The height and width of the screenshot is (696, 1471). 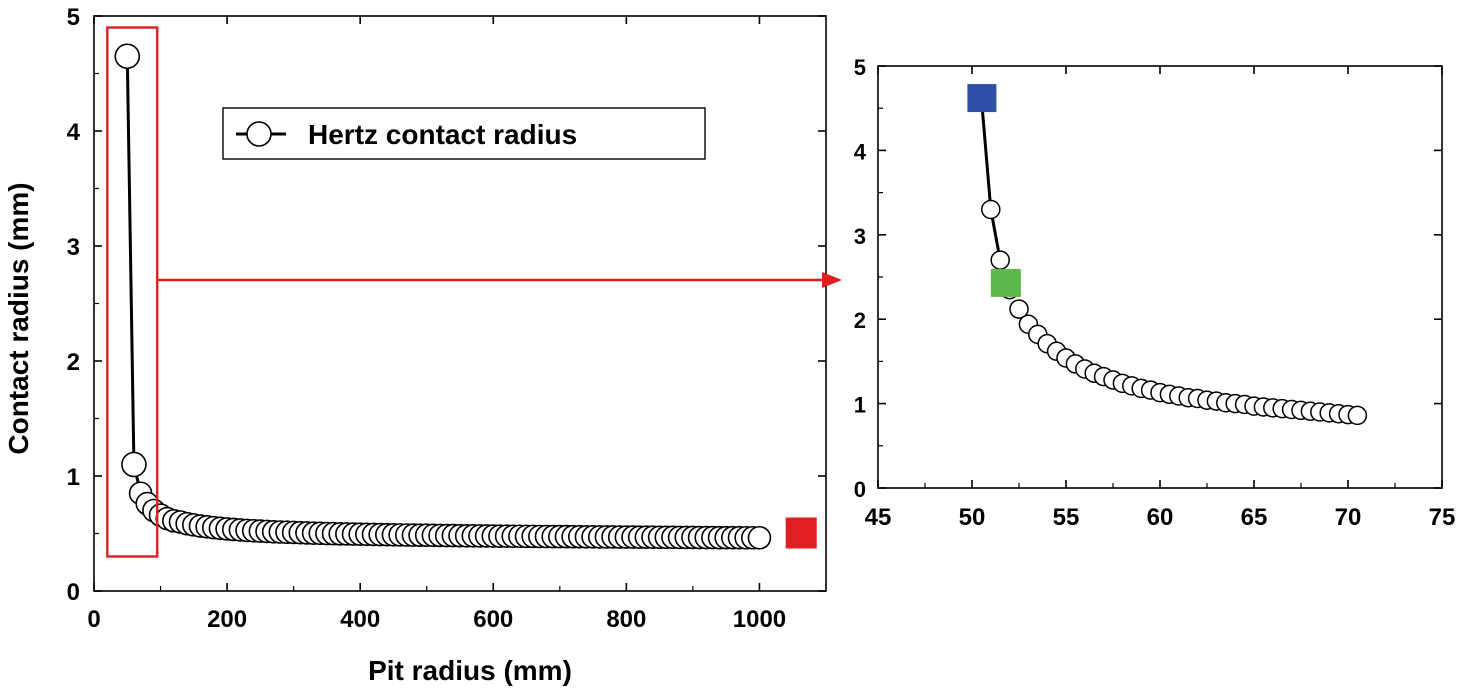 What do you see at coordinates (759, 619) in the screenshot?
I see `x-tick-label: 1000` at bounding box center [759, 619].